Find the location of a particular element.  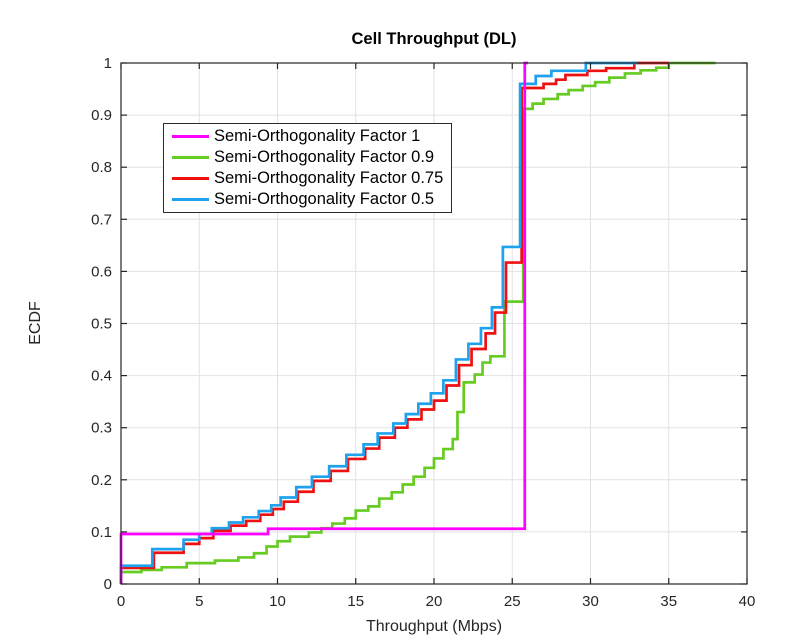

y-tick-label: 1 is located at coordinates (108, 63).